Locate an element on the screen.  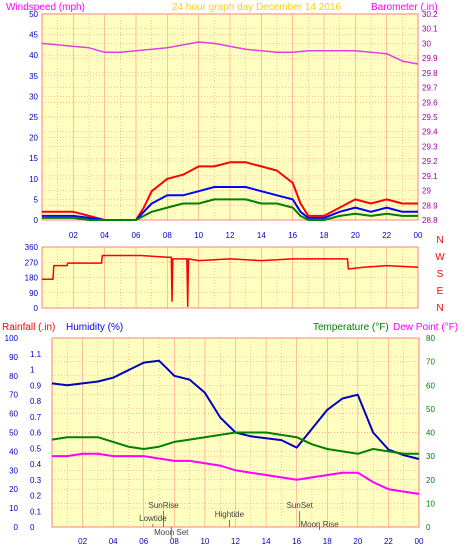
compass-label: W is located at coordinates (440, 257).